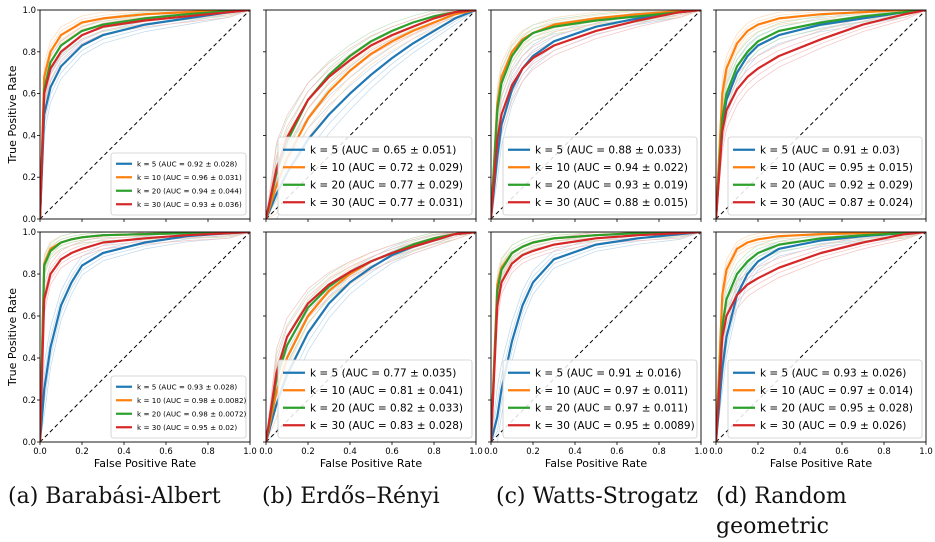 The image size is (935, 542). What do you see at coordinates (189, 204) in the screenshot?
I see `legend-label-k30: k = 30 (AUC = 0.93 ± 0.036)` at bounding box center [189, 204].